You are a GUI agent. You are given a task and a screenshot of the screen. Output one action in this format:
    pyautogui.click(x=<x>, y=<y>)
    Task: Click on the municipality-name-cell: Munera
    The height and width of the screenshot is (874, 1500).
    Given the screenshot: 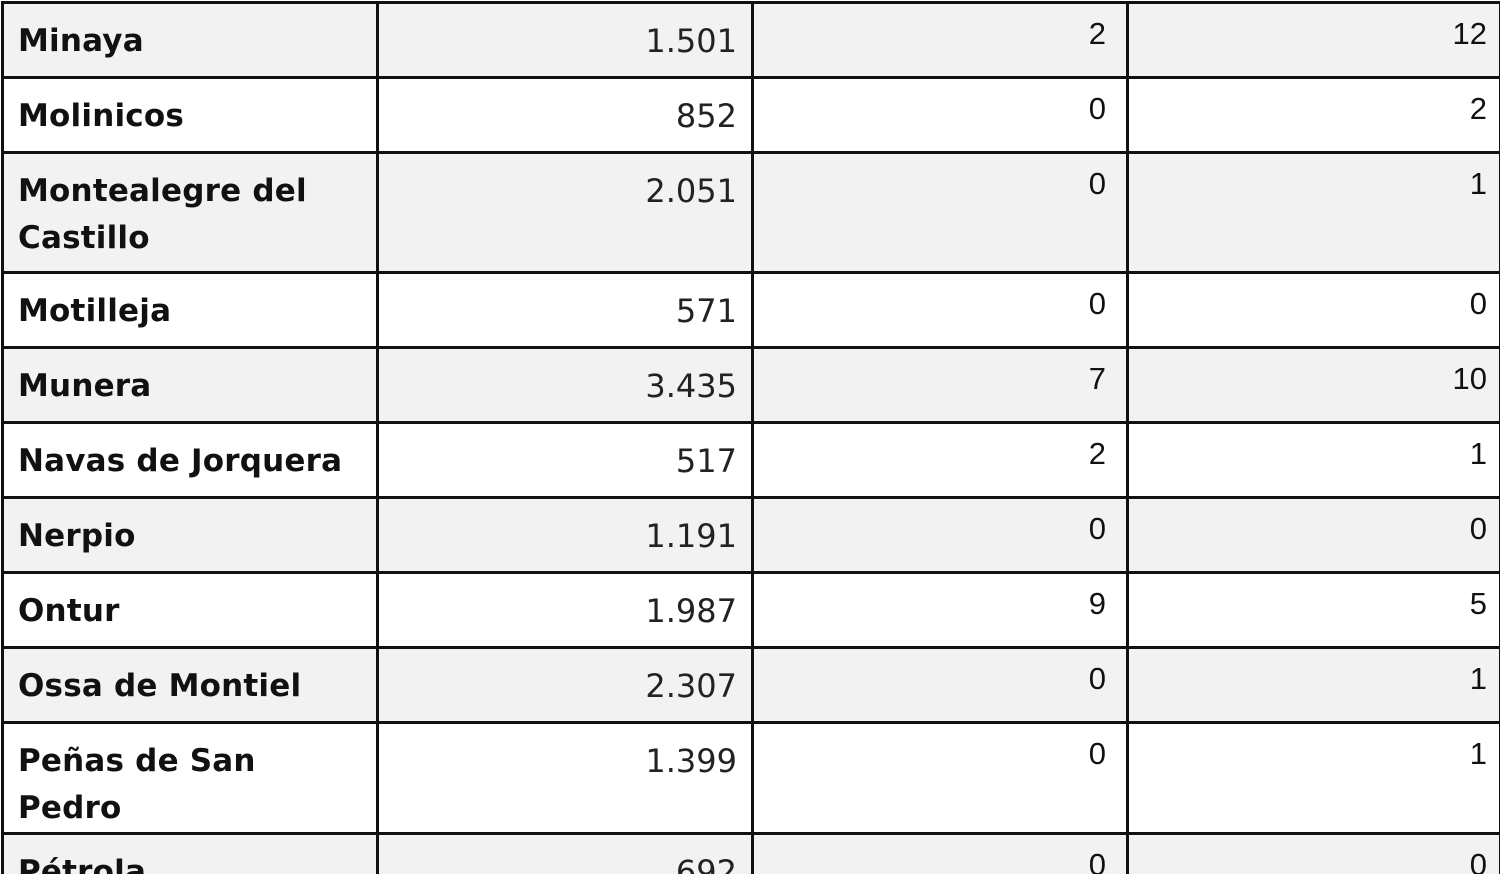 What is the action you would take?
    pyautogui.click(x=190, y=385)
    